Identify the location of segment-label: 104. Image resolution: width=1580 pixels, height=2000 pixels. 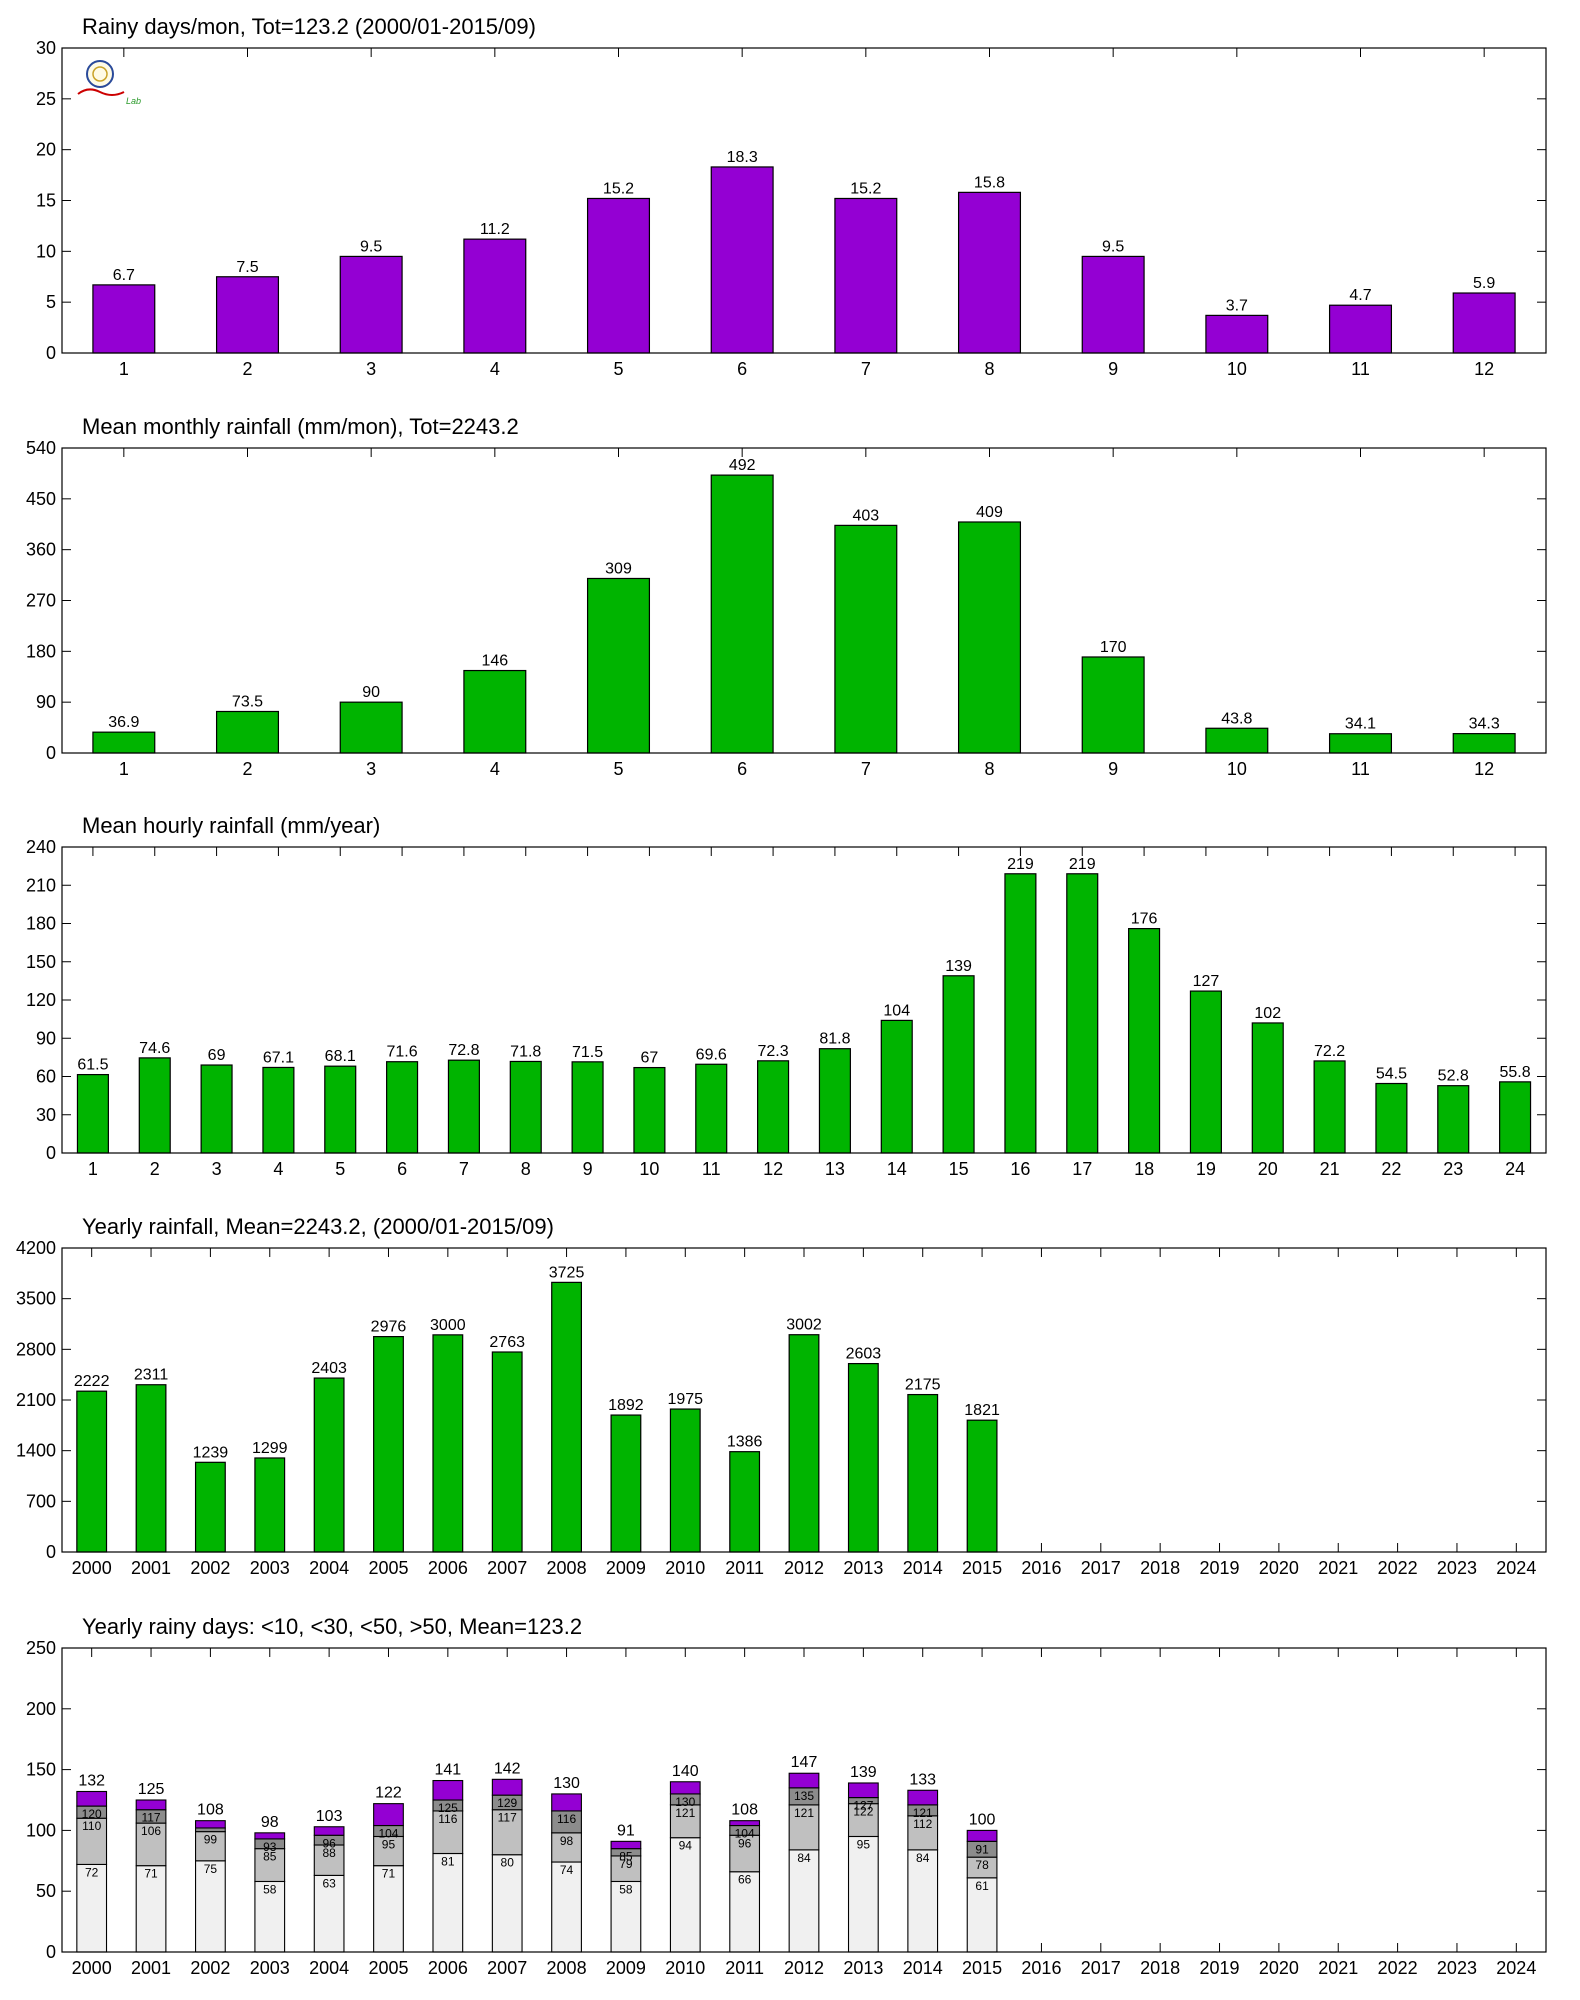
(388, 1834).